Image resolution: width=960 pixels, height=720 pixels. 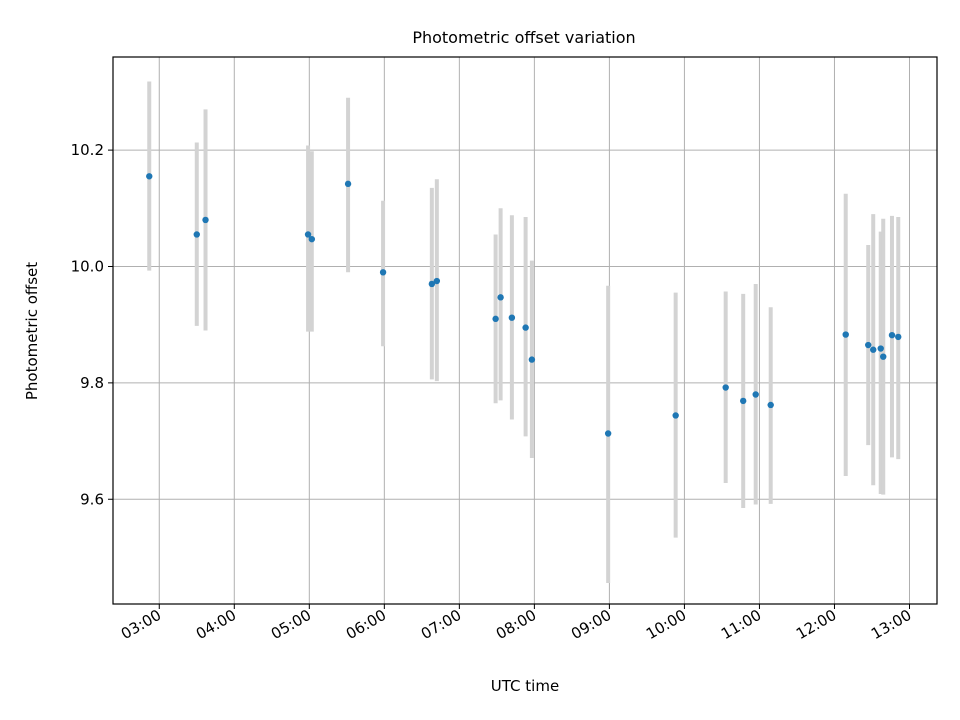 I want to click on chart-title: Photometric offset variation, so click(x=523, y=37).